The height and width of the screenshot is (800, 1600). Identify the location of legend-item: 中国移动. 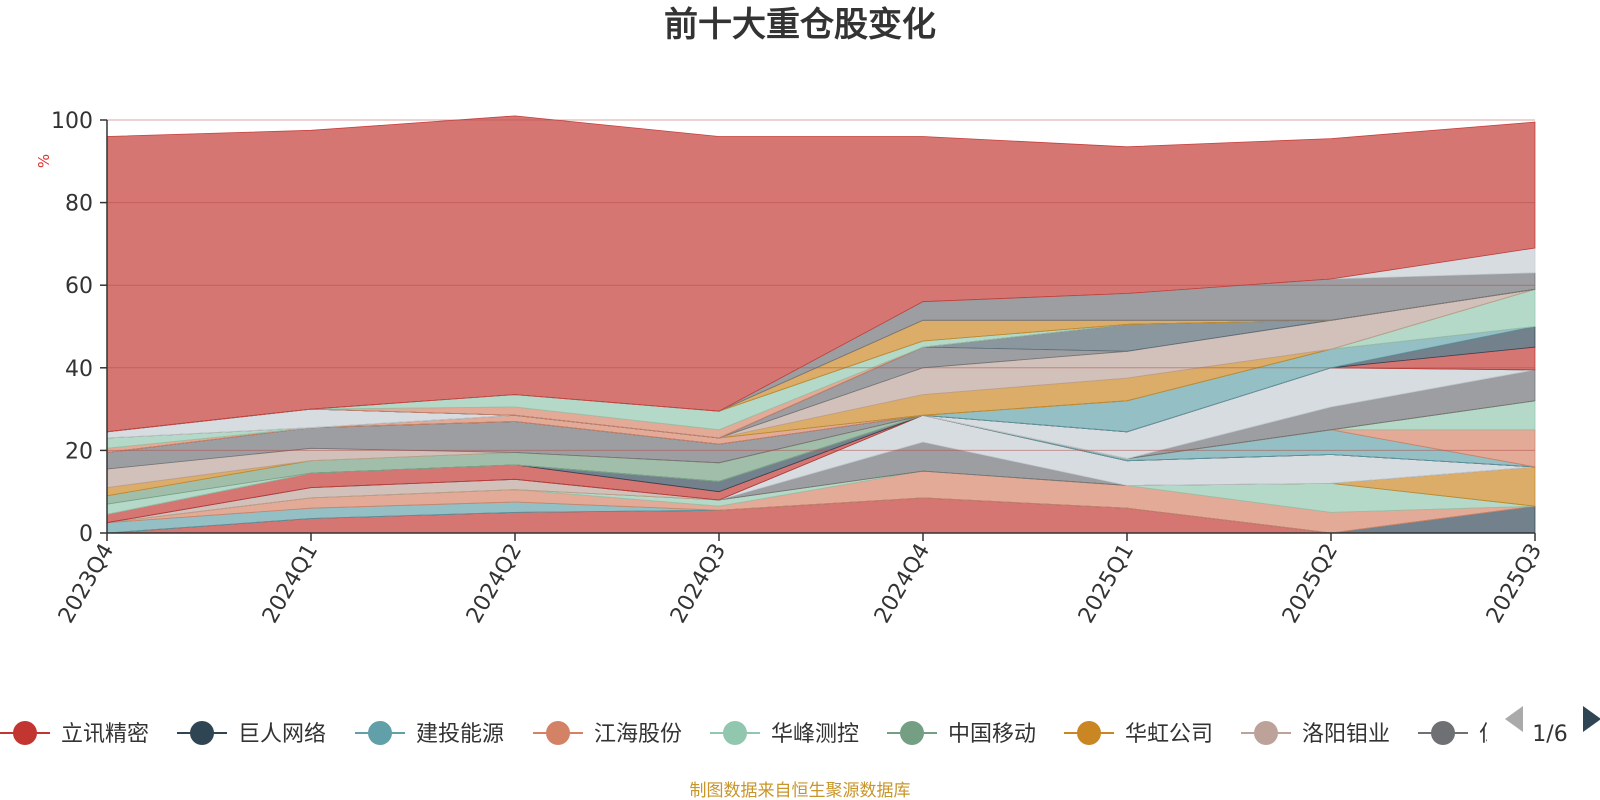
(961, 734).